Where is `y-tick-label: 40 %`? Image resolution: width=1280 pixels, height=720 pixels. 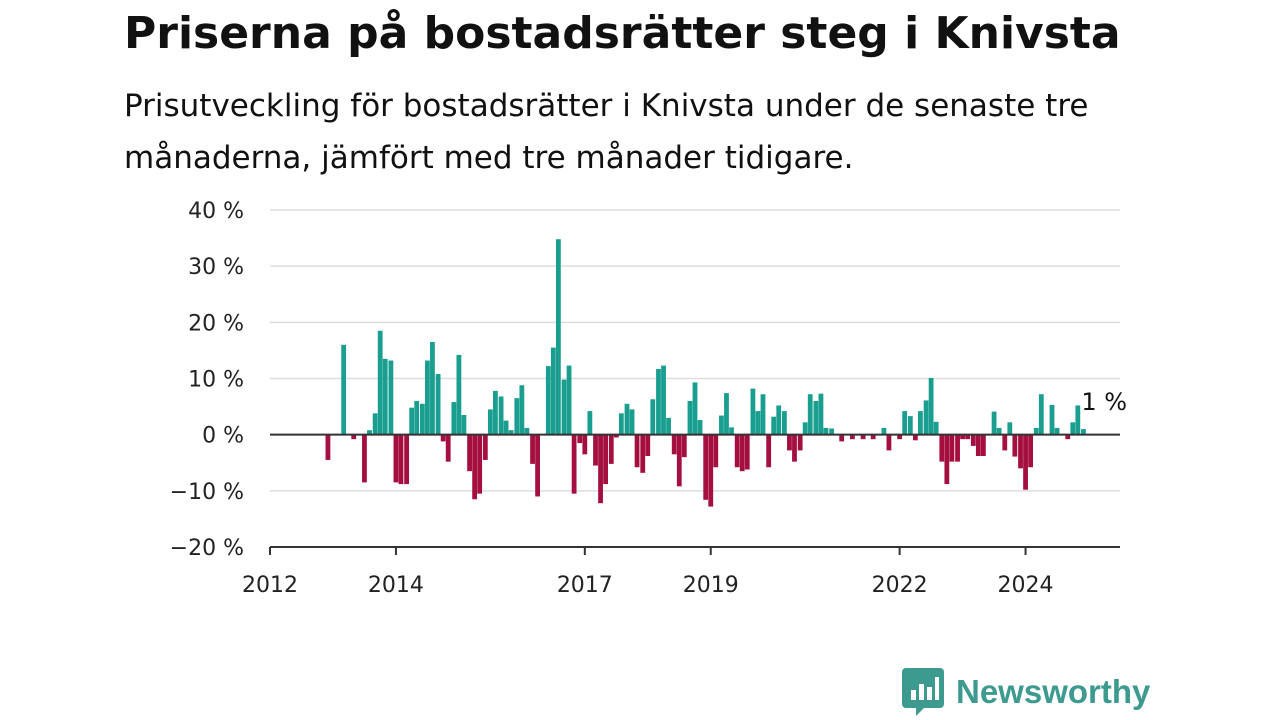 y-tick-label: 40 % is located at coordinates (216, 211).